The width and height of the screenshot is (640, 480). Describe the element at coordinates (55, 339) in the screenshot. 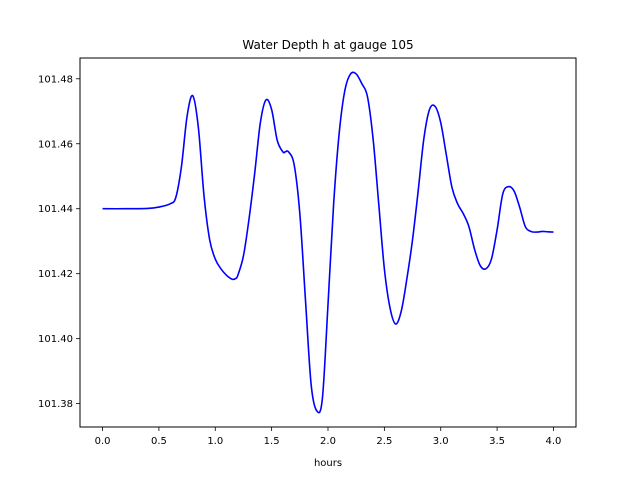

I see `y-tick-label: 101.40` at that location.